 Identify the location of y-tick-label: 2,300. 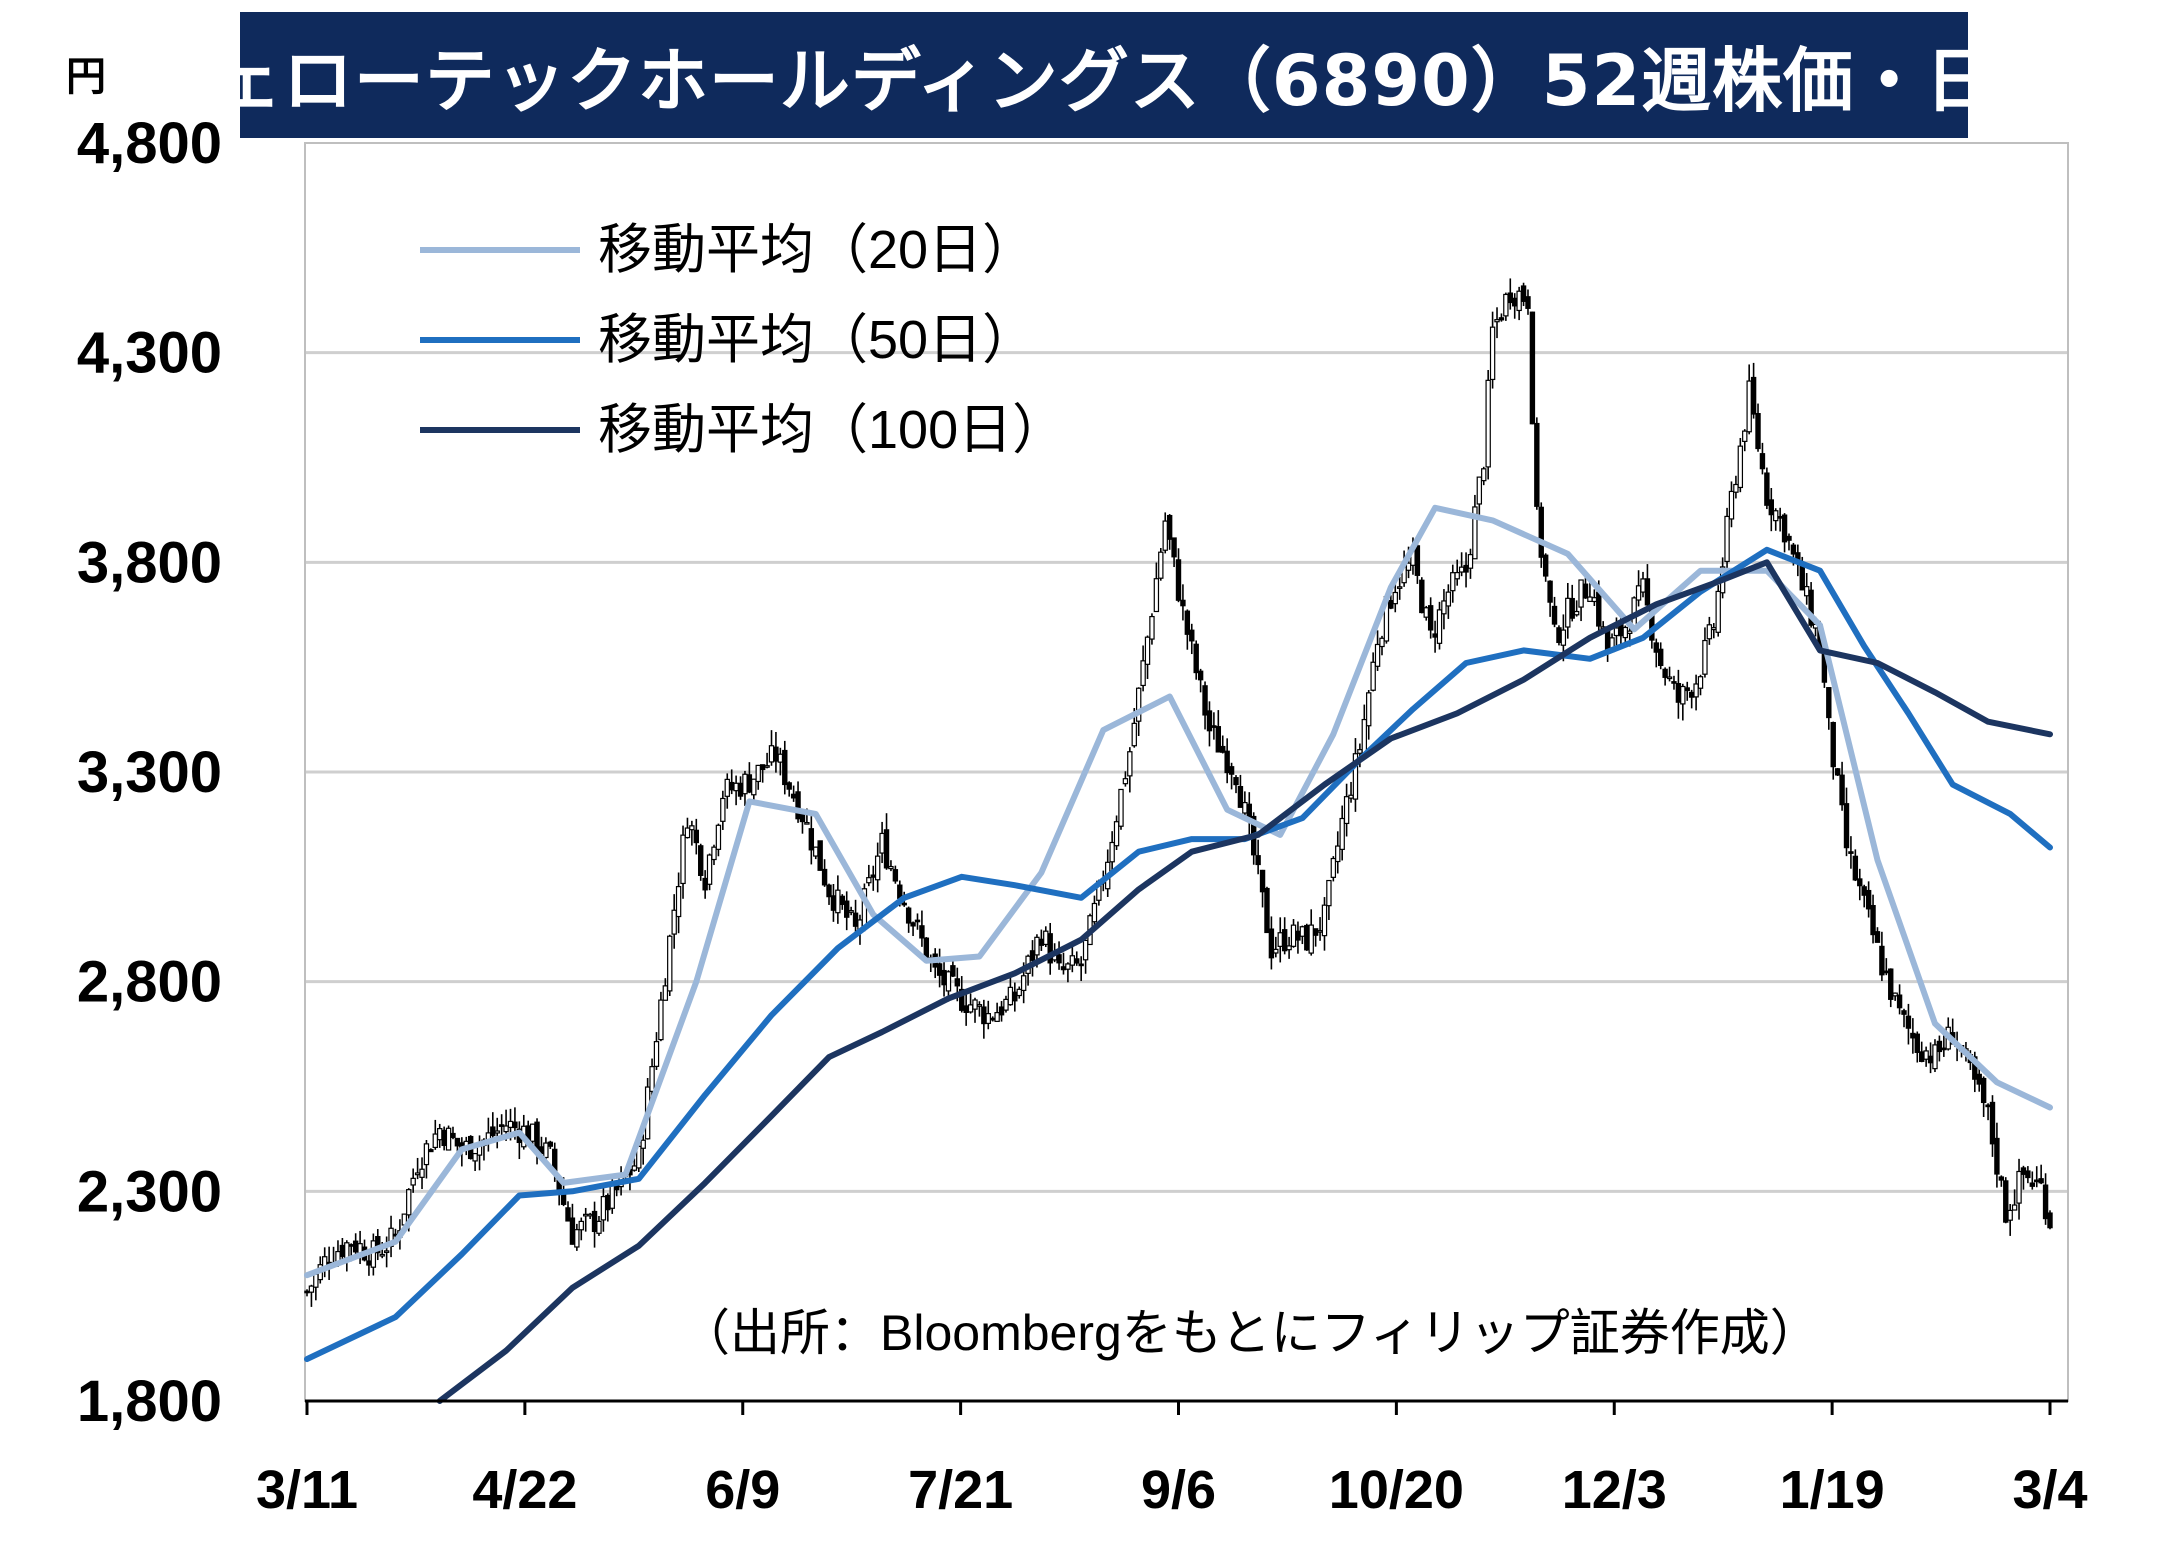
(149, 1191).